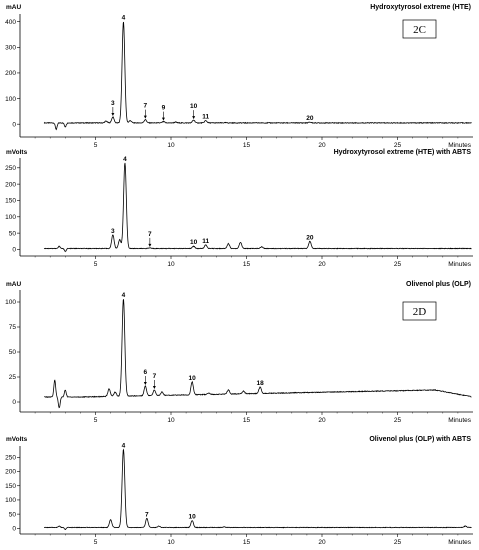  What do you see at coordinates (146, 372) in the screenshot?
I see `peak-label: 6` at bounding box center [146, 372].